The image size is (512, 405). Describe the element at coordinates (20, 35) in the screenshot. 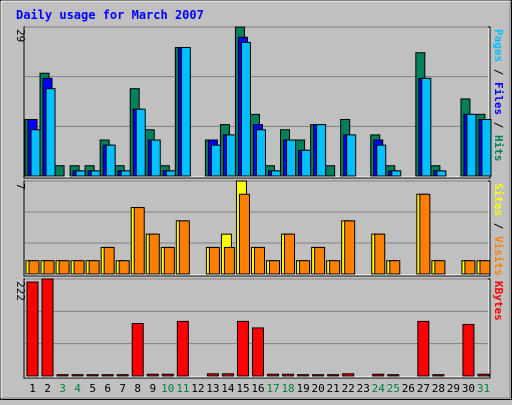

I see `y-max-label: 29` at that location.